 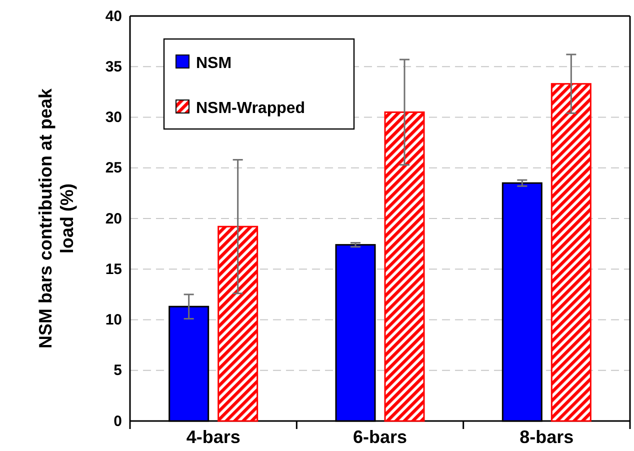 What do you see at coordinates (113, 67) in the screenshot?
I see `y-tick-label: 35` at bounding box center [113, 67].